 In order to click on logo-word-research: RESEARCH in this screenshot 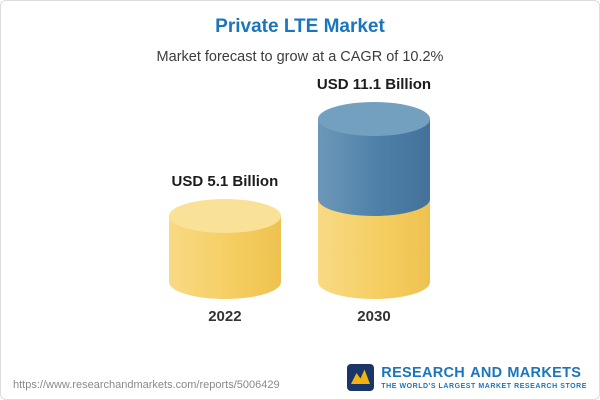, I will do `click(423, 373)`.